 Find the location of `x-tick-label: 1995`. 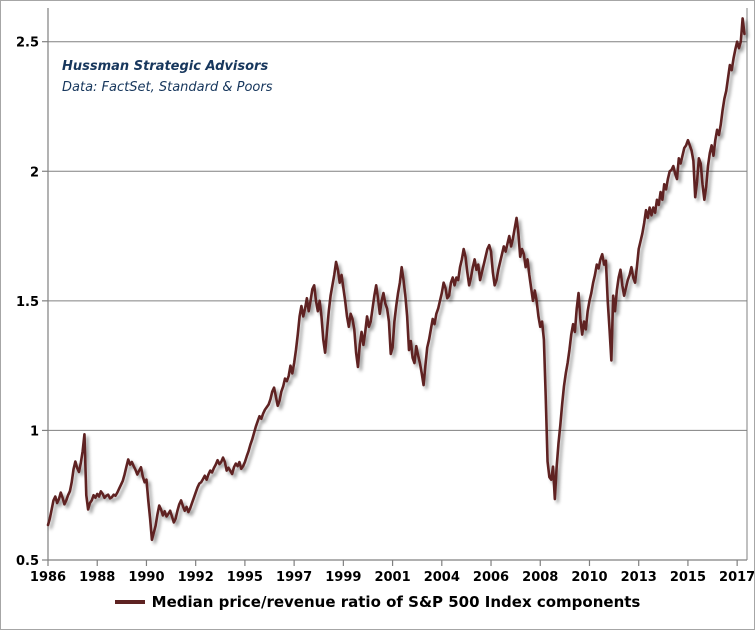

x-tick-label: 1995 is located at coordinates (245, 577).